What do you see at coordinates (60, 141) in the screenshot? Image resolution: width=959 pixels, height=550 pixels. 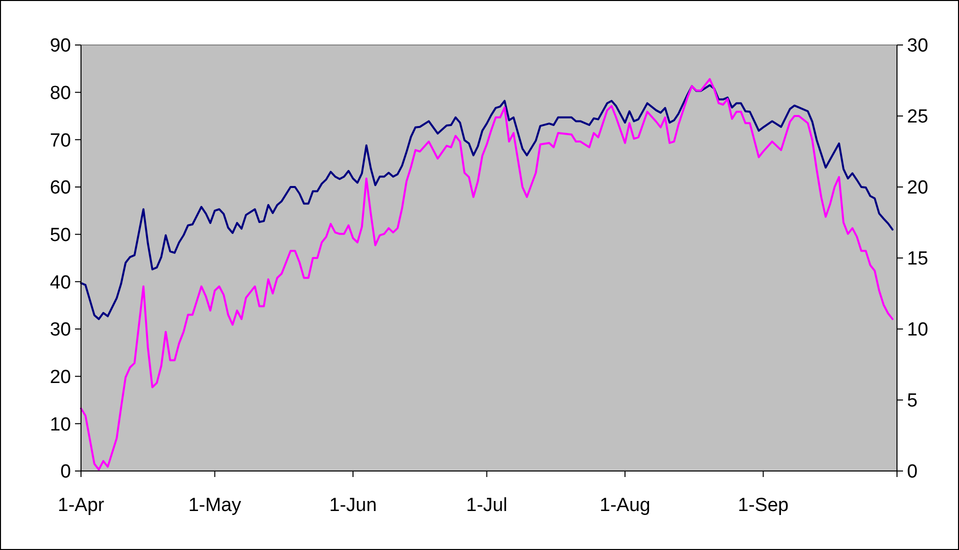 I see `y-tick-label: 70` at bounding box center [60, 141].